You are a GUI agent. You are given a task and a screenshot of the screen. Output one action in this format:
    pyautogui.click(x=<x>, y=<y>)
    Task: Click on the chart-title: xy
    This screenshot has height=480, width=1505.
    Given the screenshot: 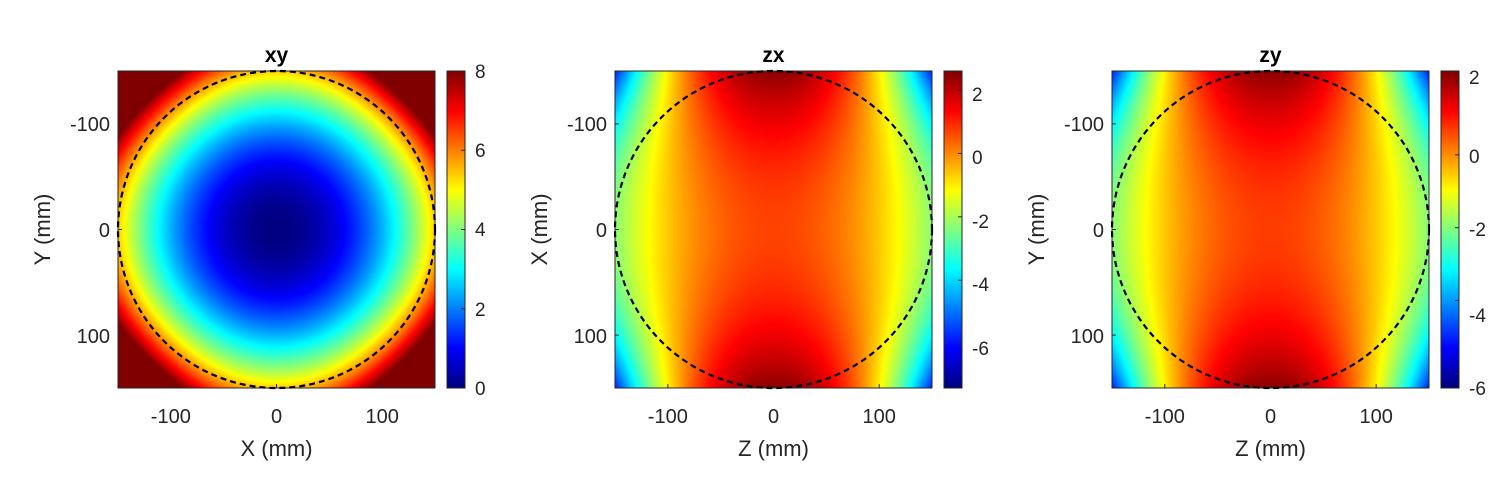 What is the action you would take?
    pyautogui.click(x=277, y=55)
    